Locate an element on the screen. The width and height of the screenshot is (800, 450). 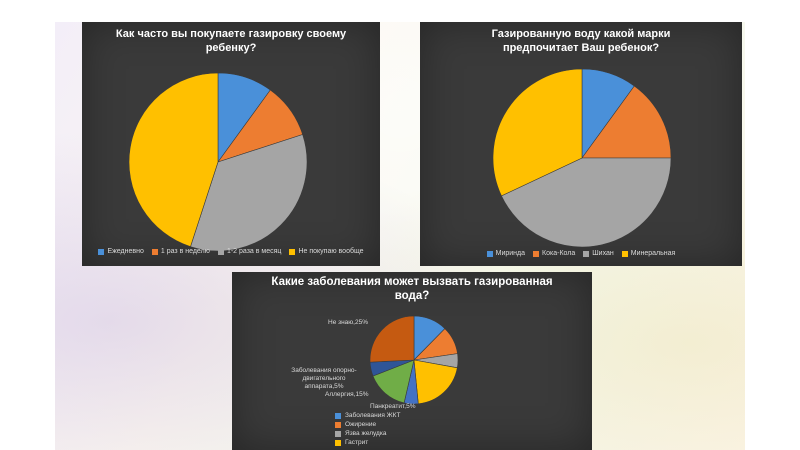
legend-item: Не покупаю вообще is located at coordinates (326, 251).